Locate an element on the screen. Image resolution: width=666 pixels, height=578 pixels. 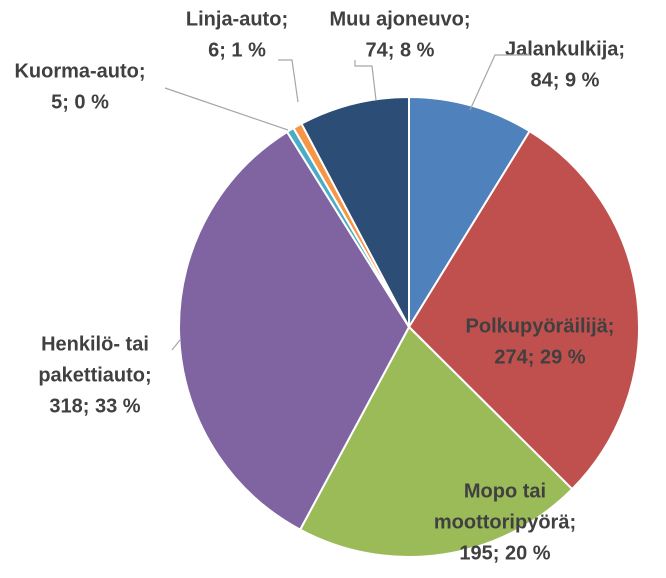
slice-label: Jalankulkija; is located at coordinates (565, 49).